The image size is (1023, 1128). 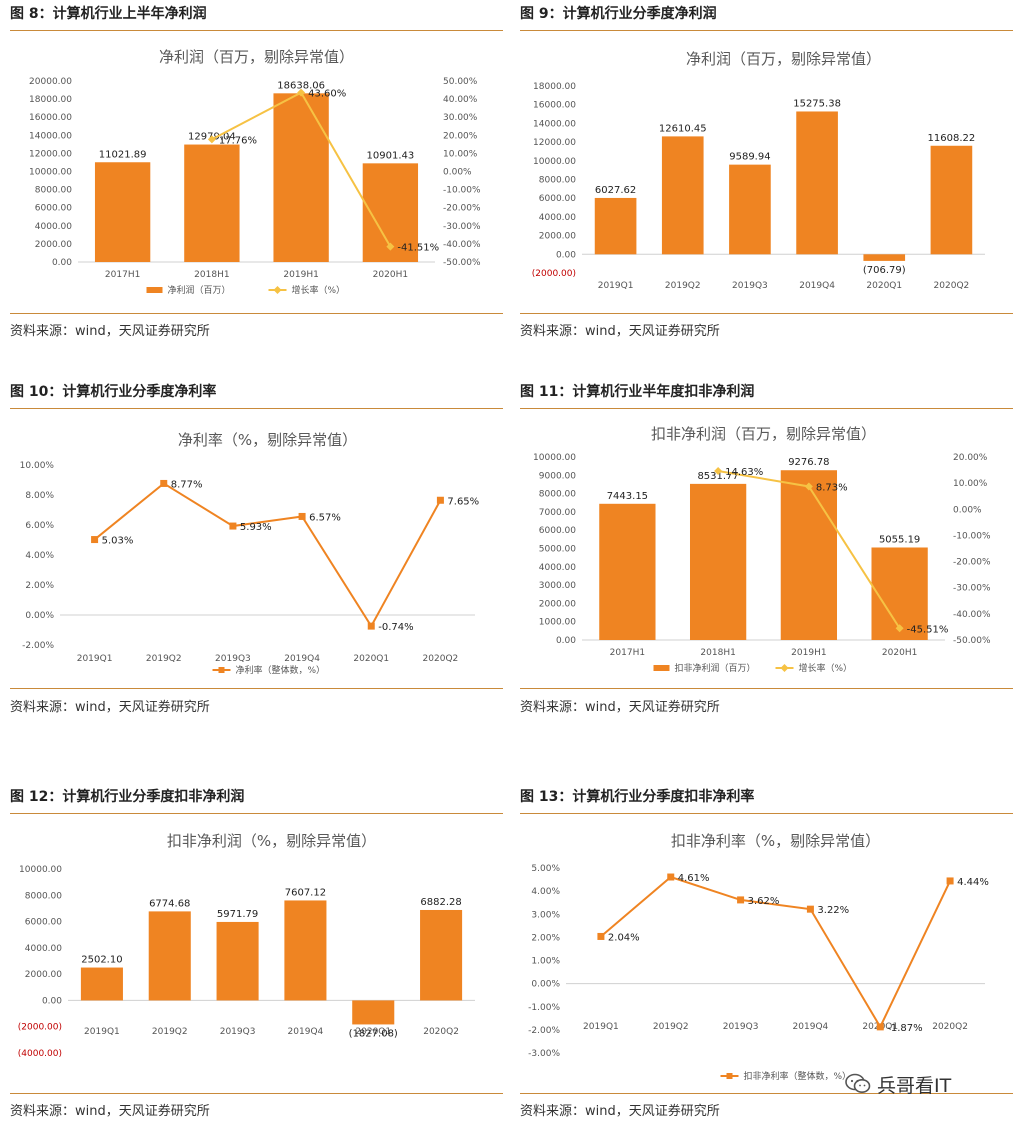 What do you see at coordinates (808, 462) in the screenshot?
I see `bar-data-label: 9276.78` at bounding box center [808, 462].